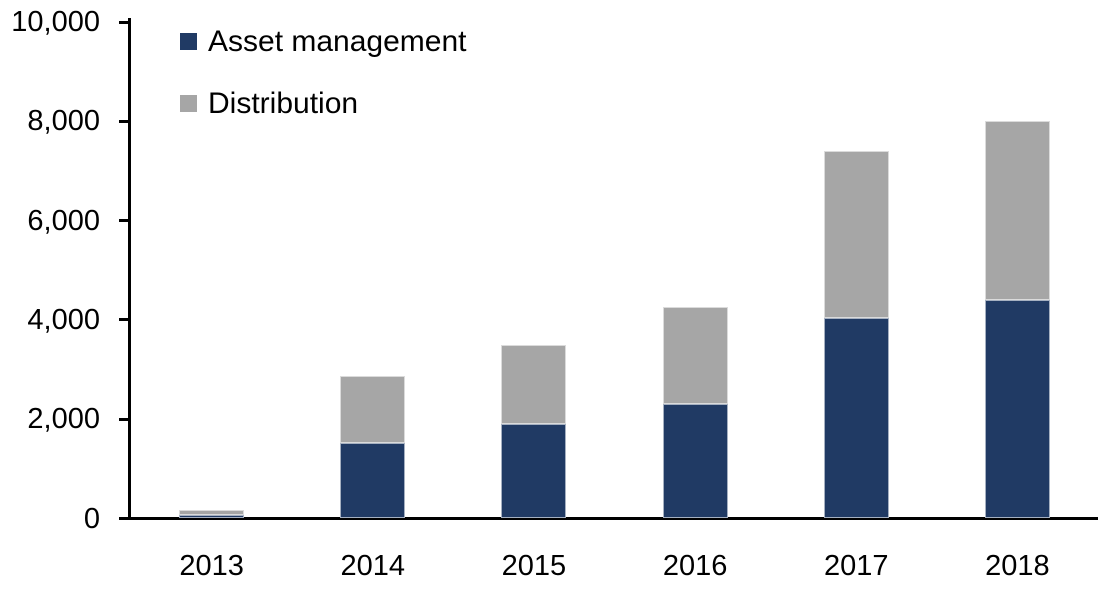  I want to click on y-tick-label: 2,000, so click(63, 419).